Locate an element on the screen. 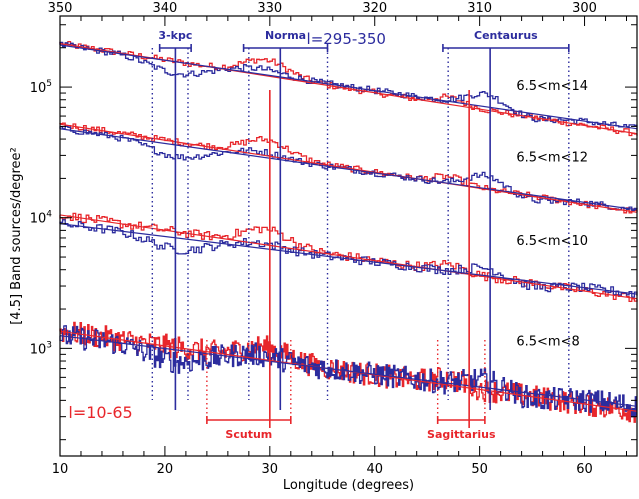 This screenshot has width=639, height=499. red-region-sagittarius-label: Sagittarius is located at coordinates (461, 434).